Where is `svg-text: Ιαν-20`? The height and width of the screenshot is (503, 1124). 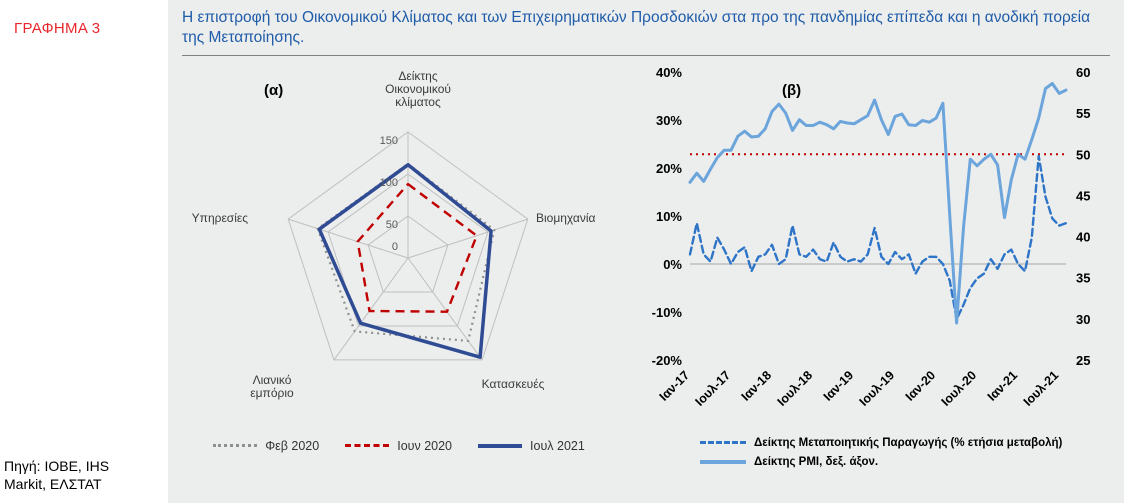
svg-text: Ιαν-20 is located at coordinates (921, 386).